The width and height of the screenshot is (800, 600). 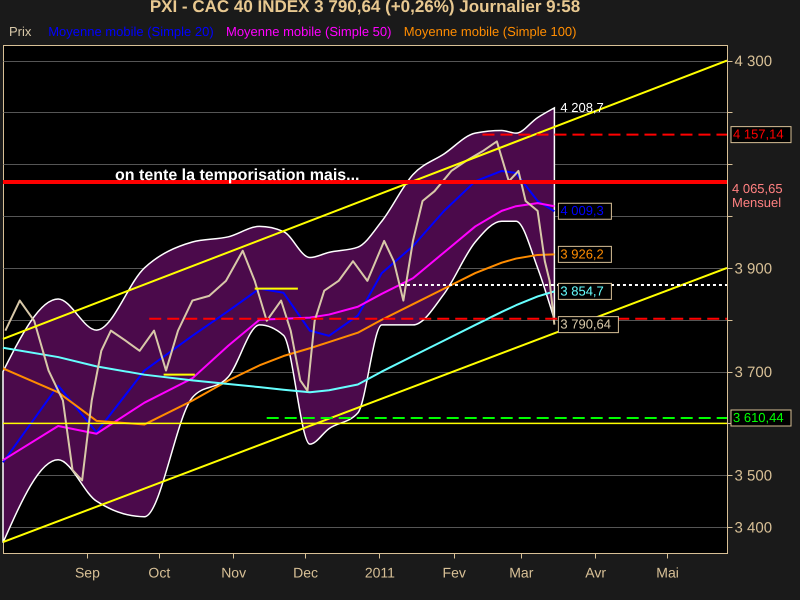 What do you see at coordinates (305, 572) in the screenshot?
I see `x-tick-label: Dec` at bounding box center [305, 572].